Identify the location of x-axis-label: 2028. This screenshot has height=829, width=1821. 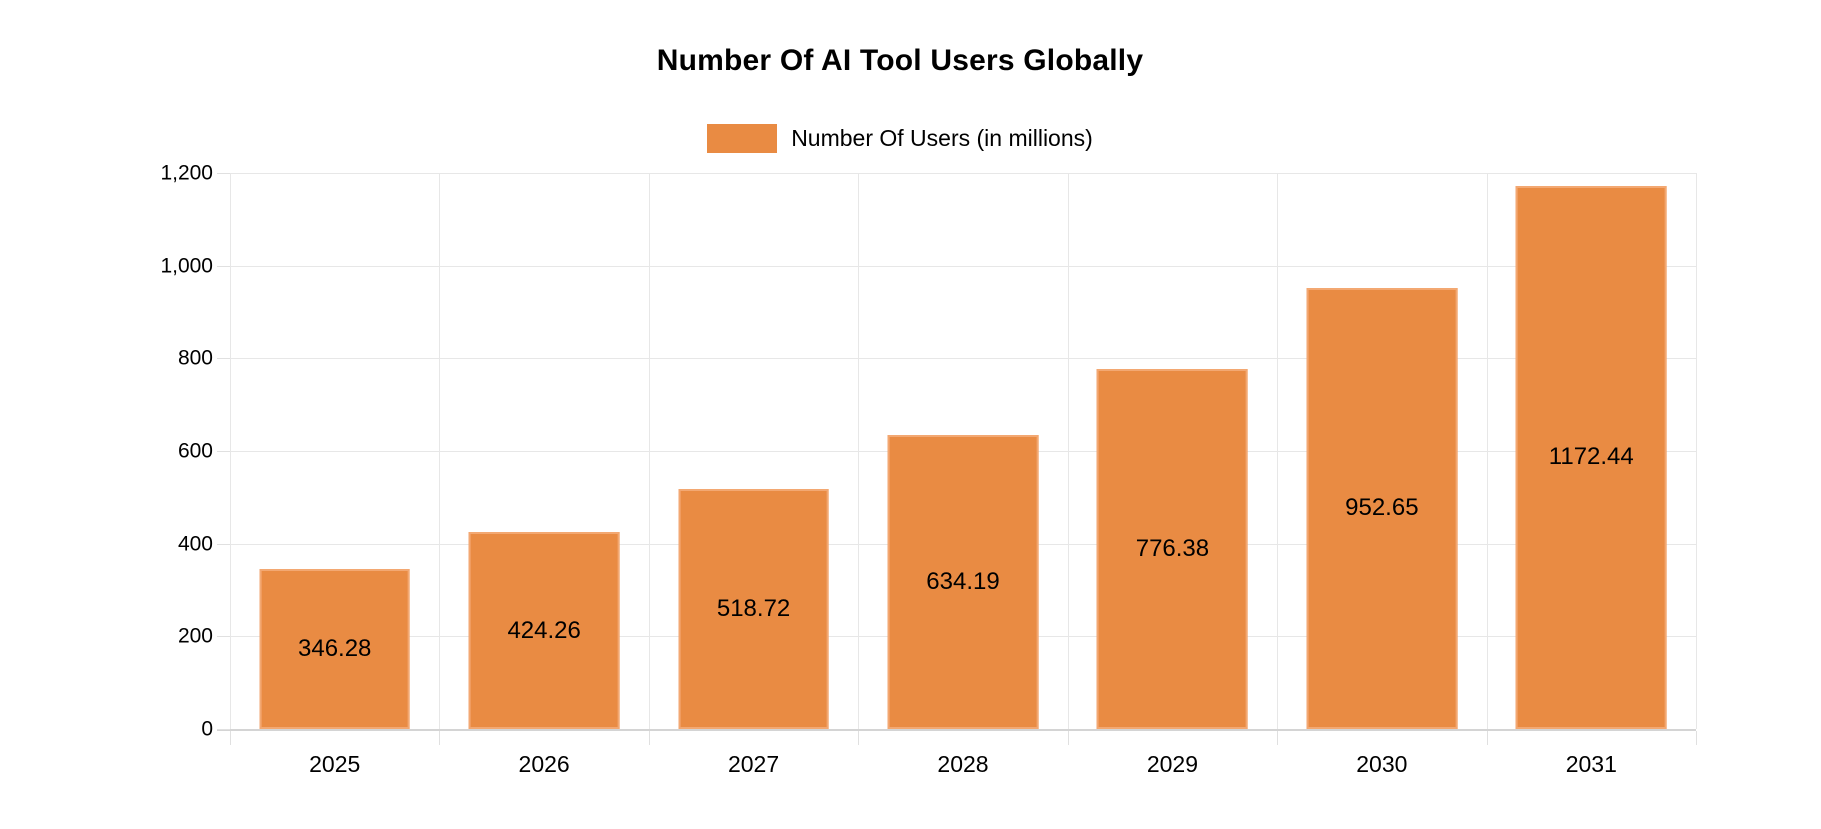
(963, 764).